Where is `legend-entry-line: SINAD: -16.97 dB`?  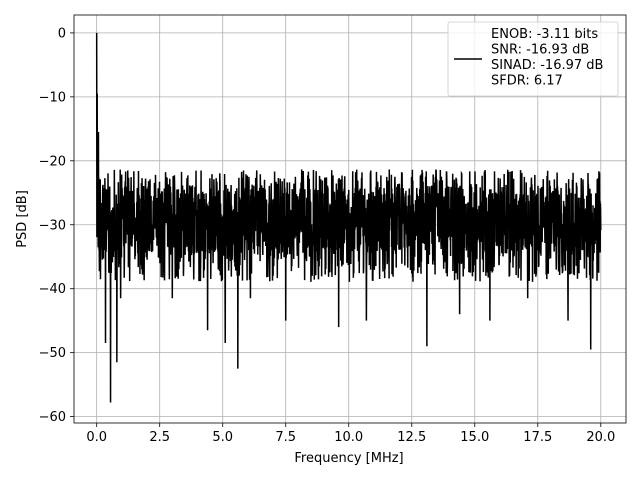 legend-entry-line: SINAD: -16.97 dB is located at coordinates (547, 65).